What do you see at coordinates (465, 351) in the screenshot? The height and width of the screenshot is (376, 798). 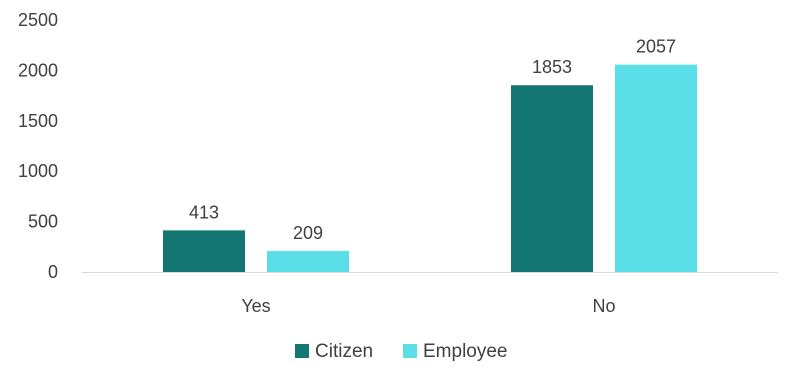 I see `legend-label-employee: Employee` at bounding box center [465, 351].